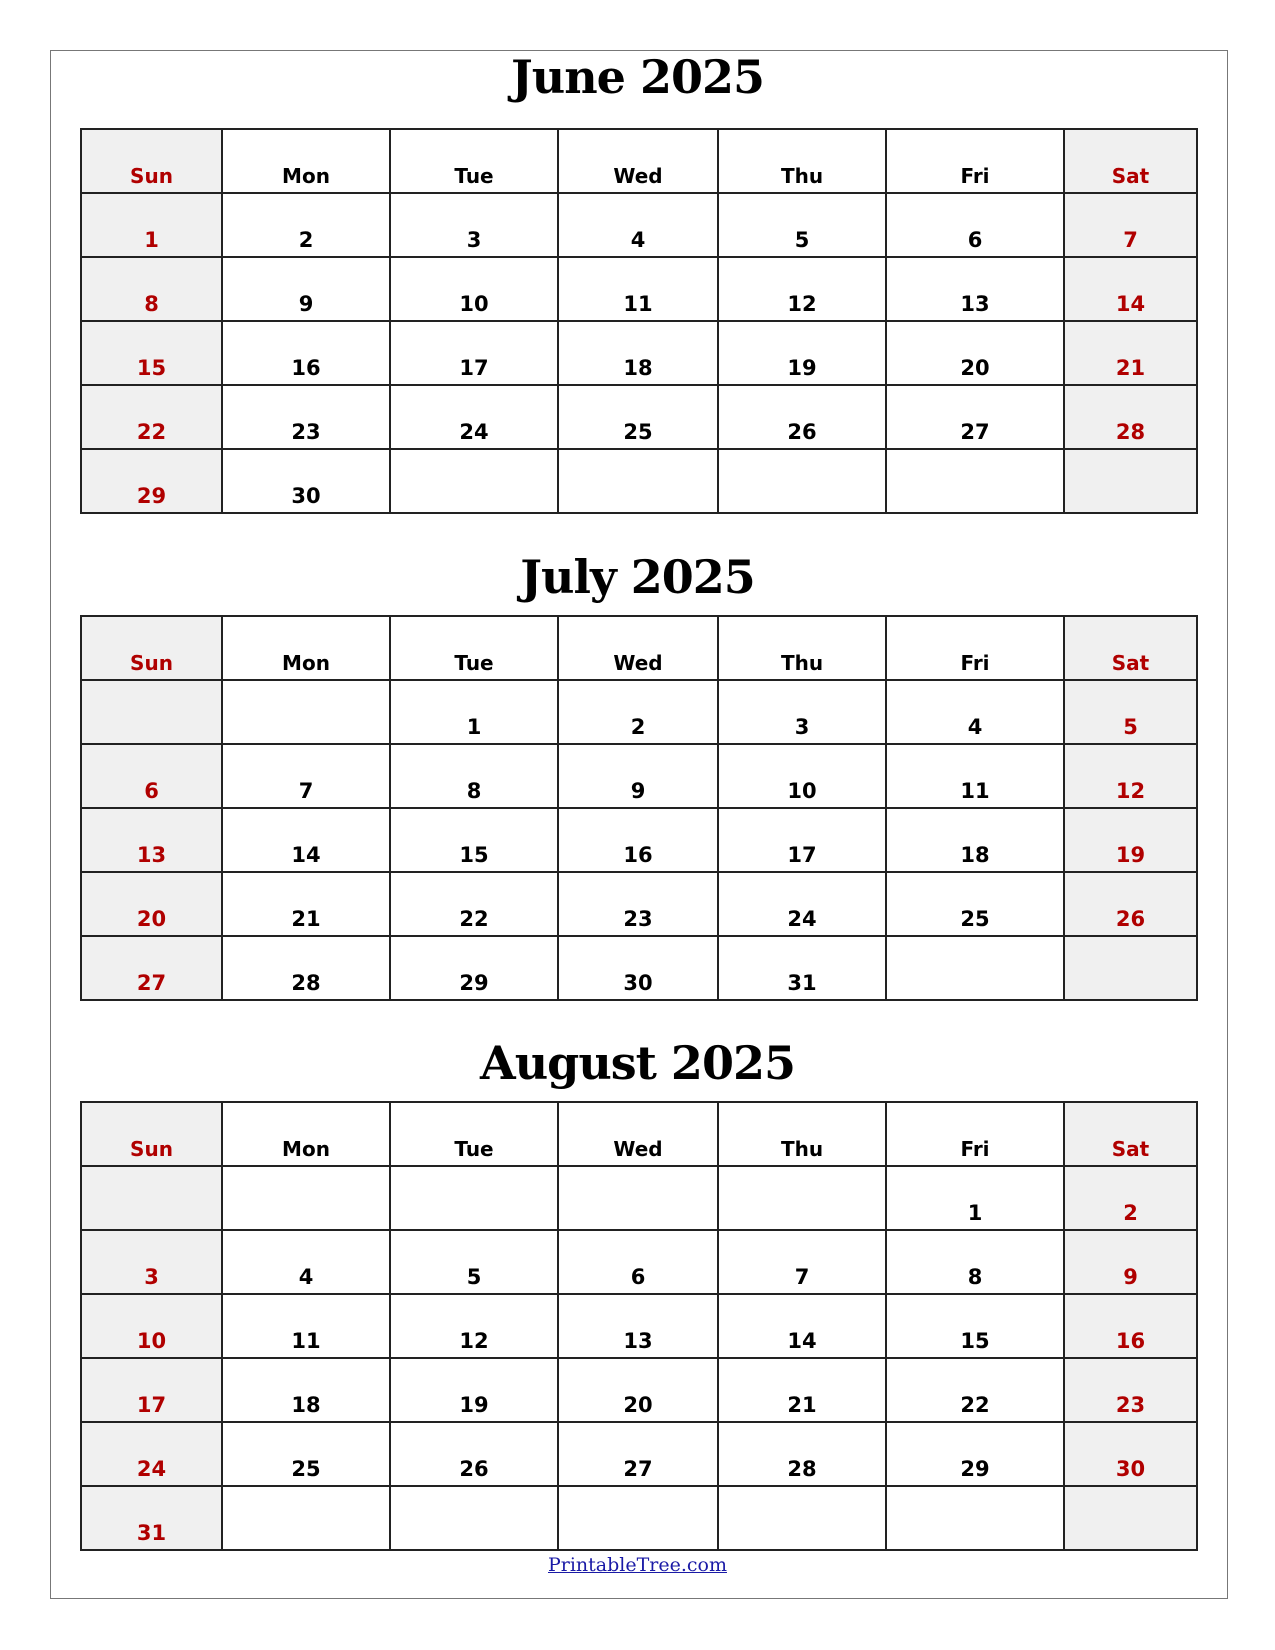 This screenshot has width=1275, height=1650. I want to click on day-cell: 27, so click(638, 1454).